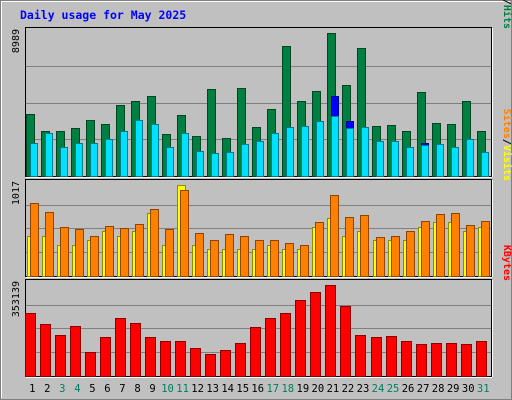 The image size is (512, 400). What do you see at coordinates (152, 389) in the screenshot?
I see `x-tick-label-day-9: 9` at bounding box center [152, 389].